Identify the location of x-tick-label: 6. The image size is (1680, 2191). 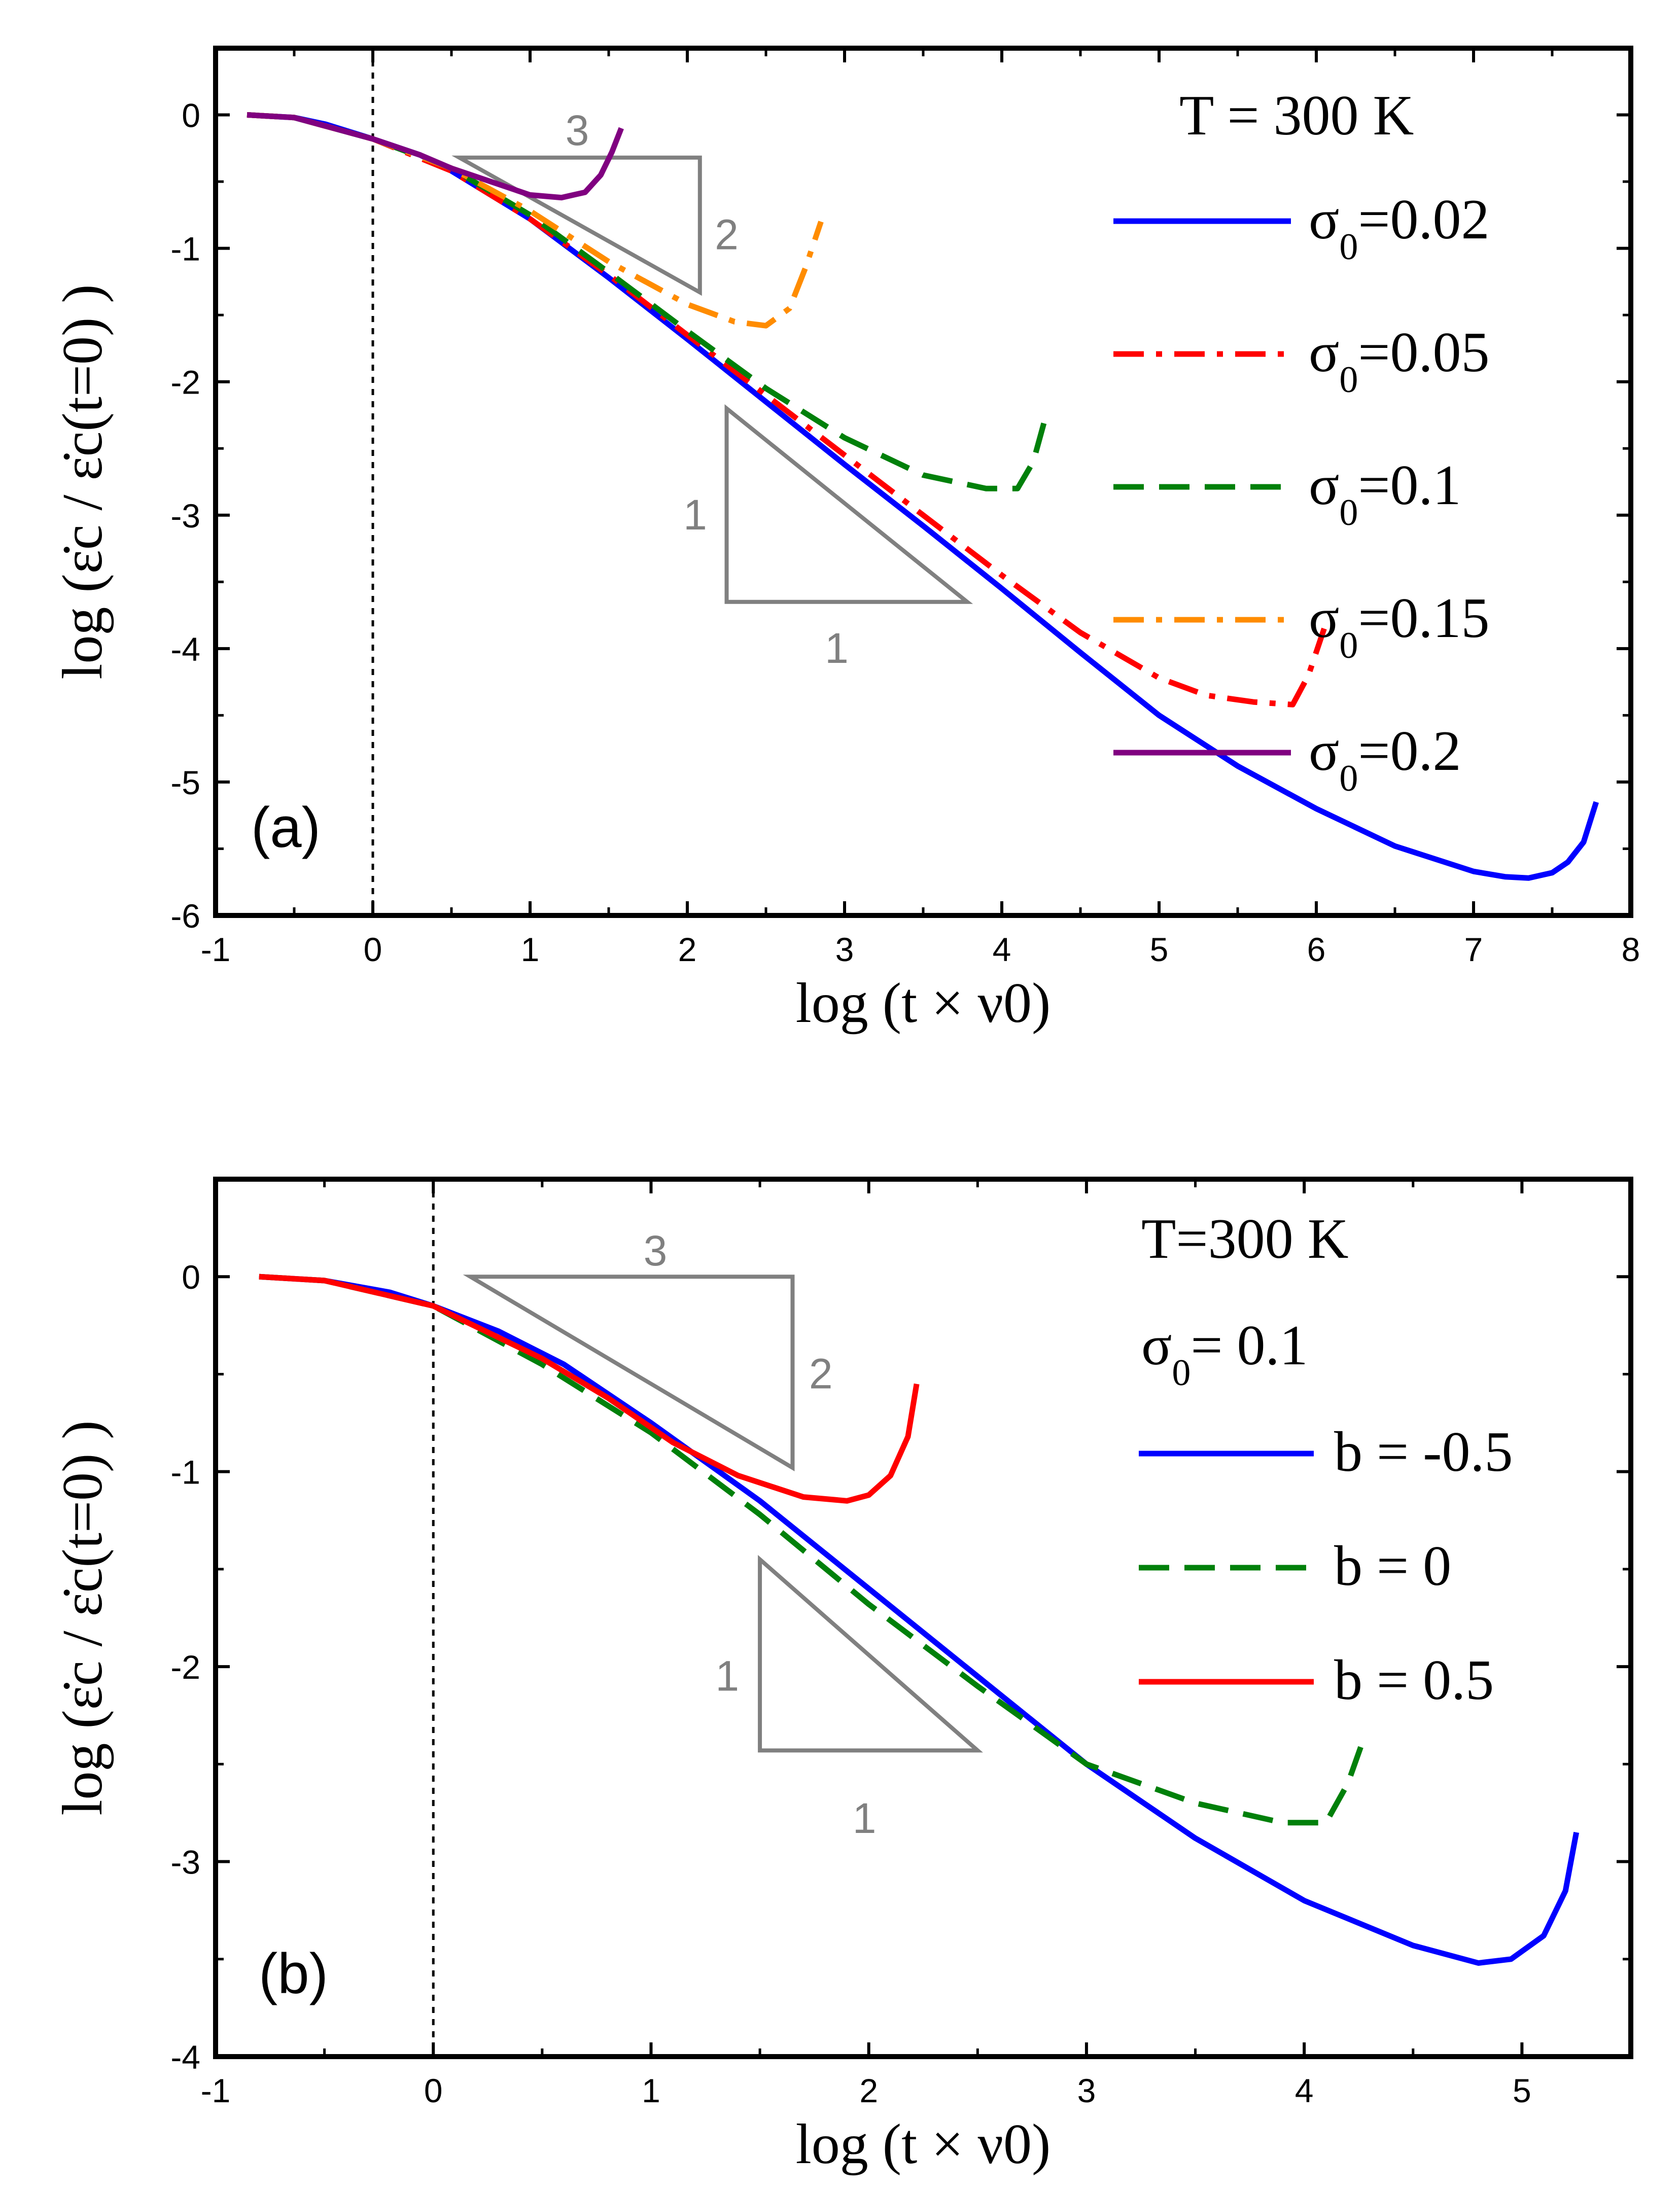
(1317, 950).